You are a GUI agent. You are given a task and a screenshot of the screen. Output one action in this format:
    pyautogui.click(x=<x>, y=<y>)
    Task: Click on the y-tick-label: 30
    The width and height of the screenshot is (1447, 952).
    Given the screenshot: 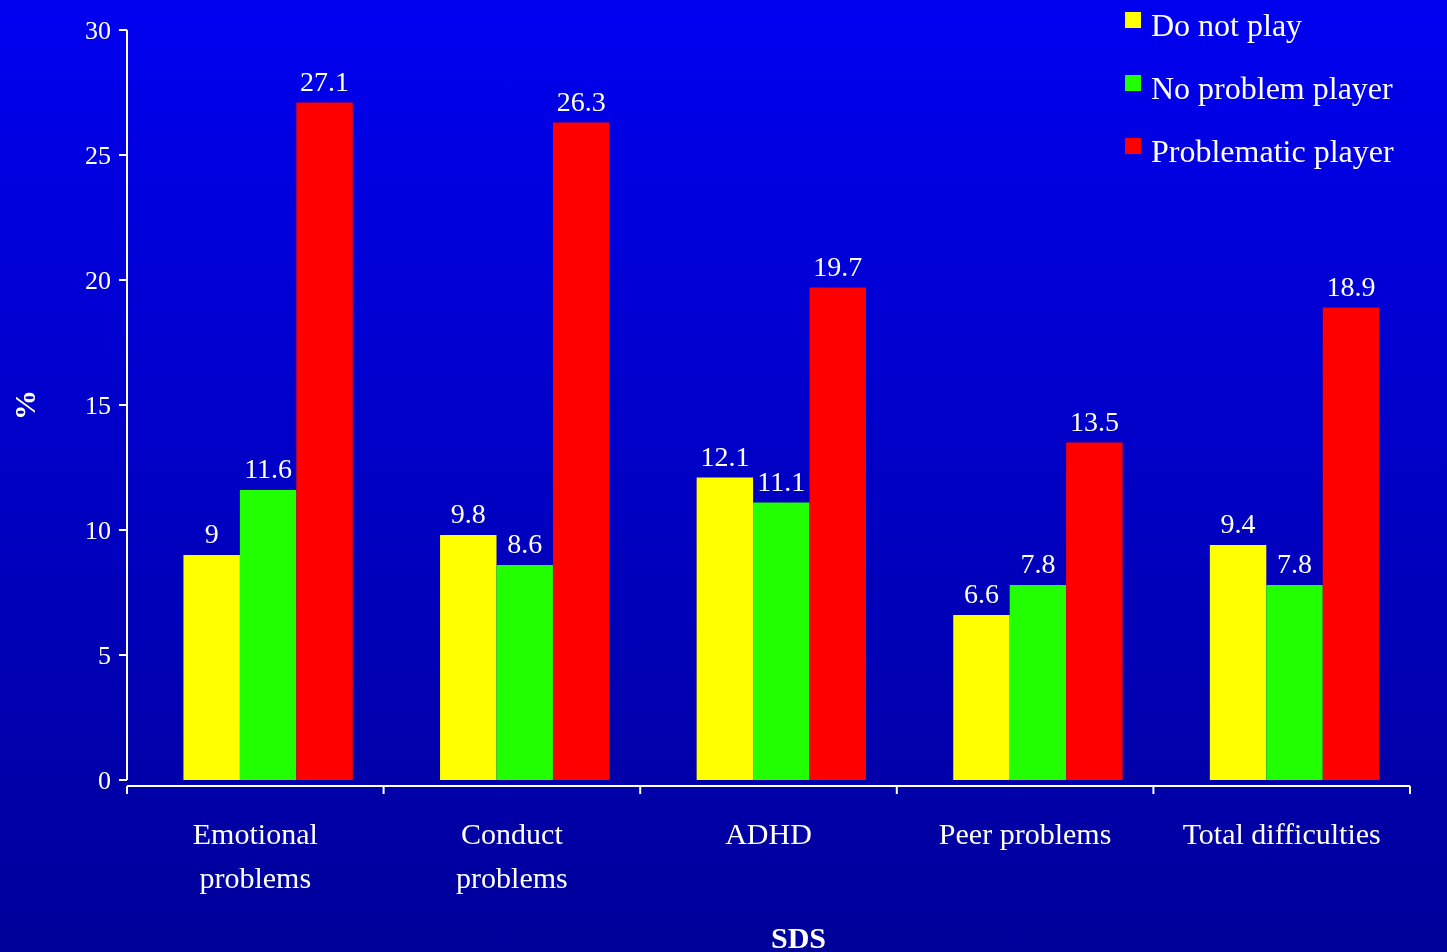 What is the action you would take?
    pyautogui.click(x=98, y=31)
    